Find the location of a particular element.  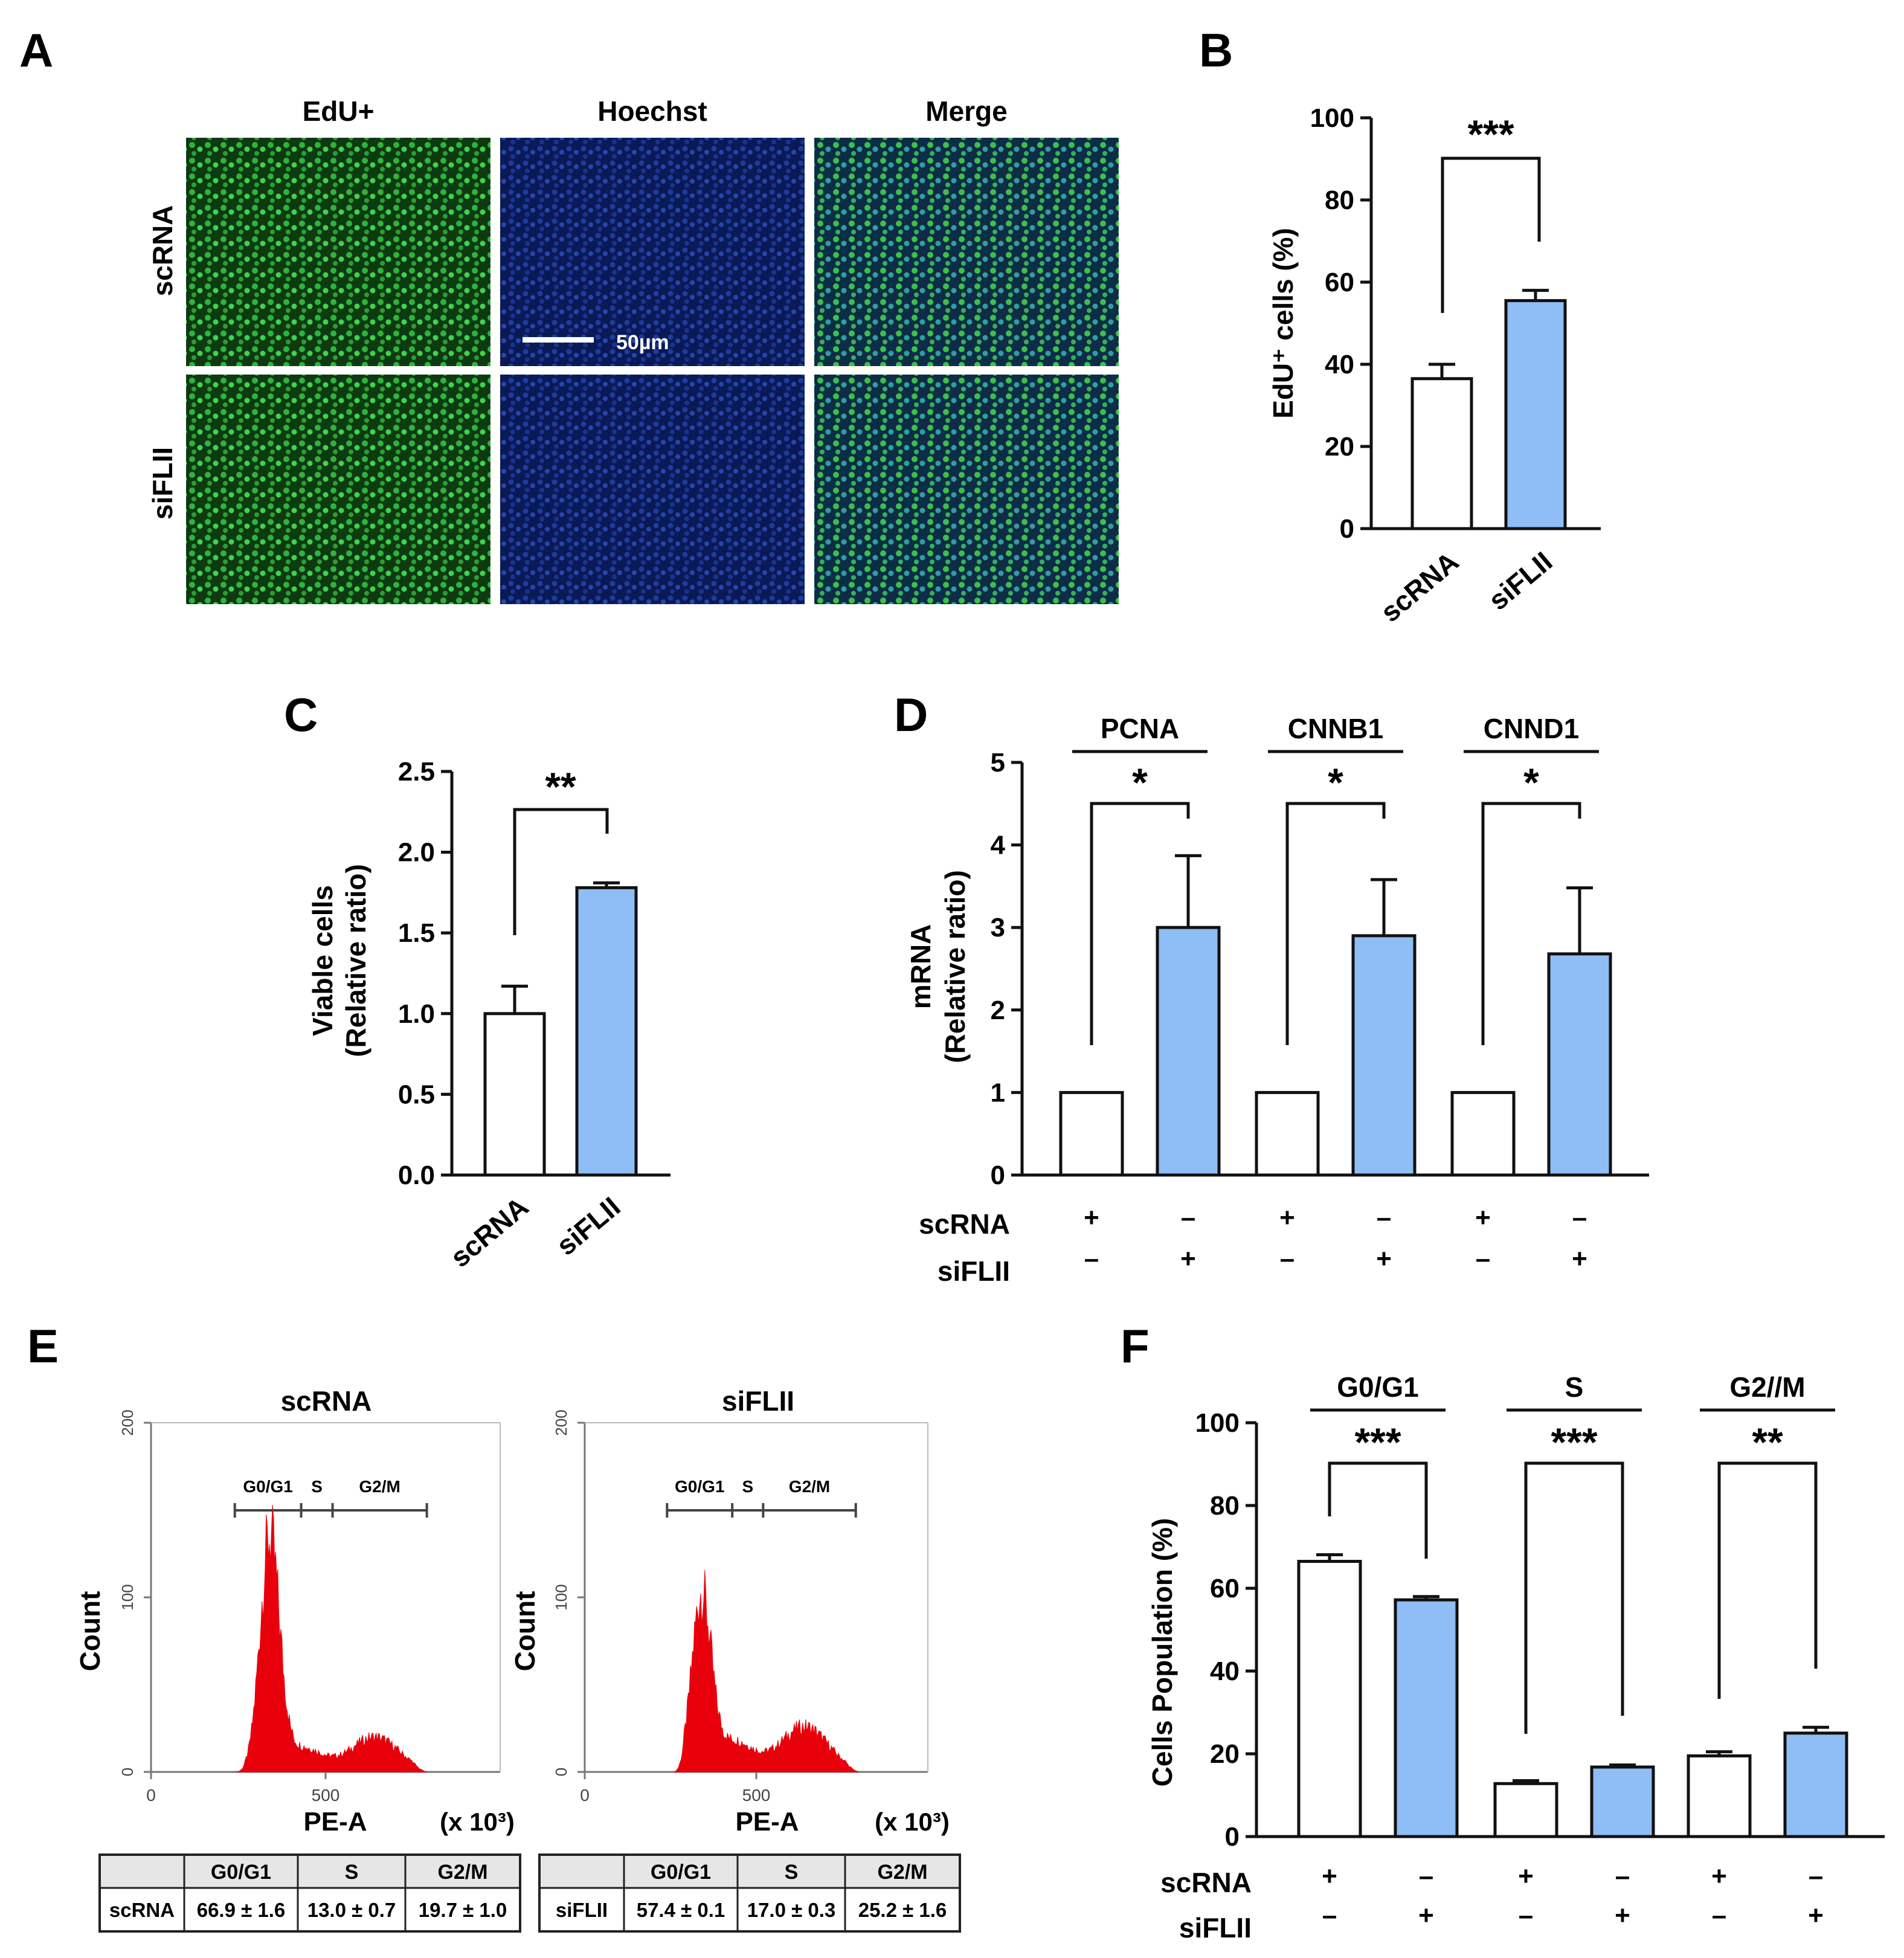

chart-d-group-label: CNND1 is located at coordinates (1531, 729).